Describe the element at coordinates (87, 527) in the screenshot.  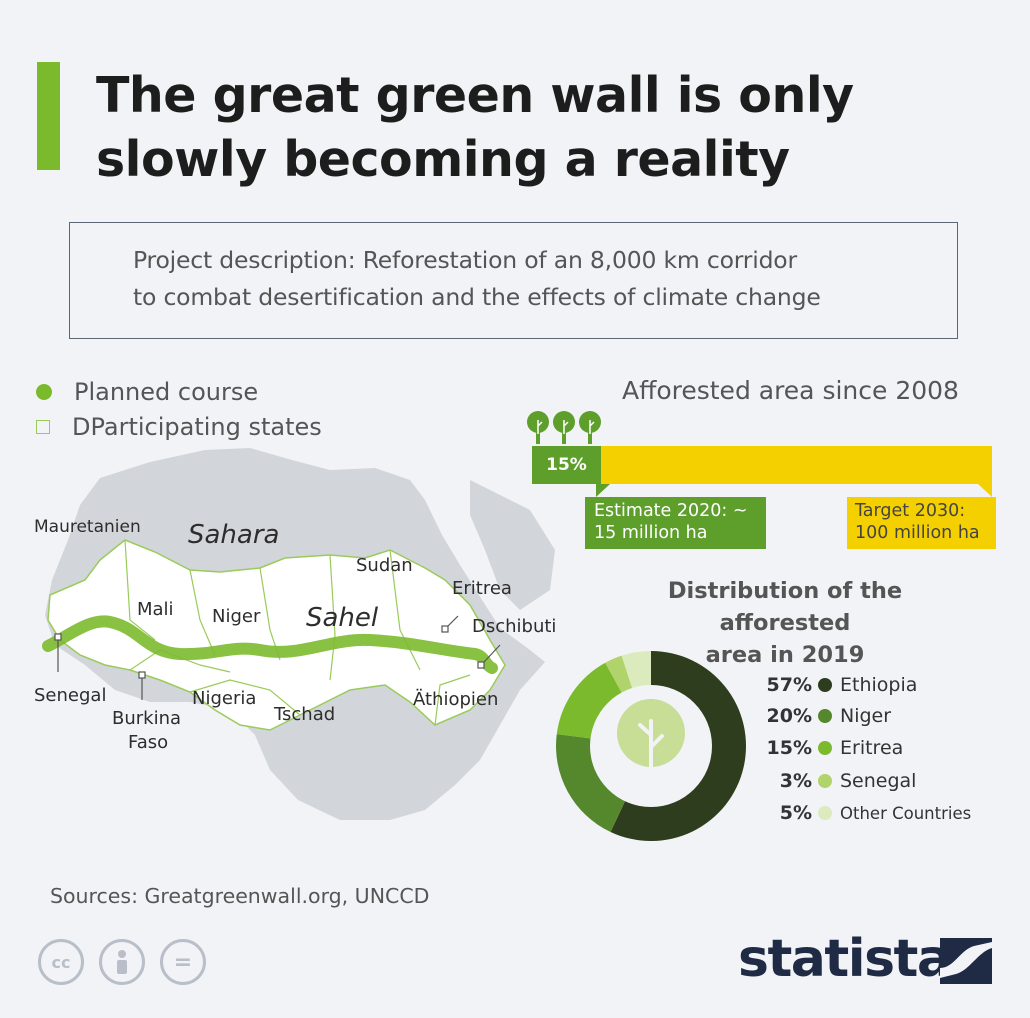
I see `label-mauretanien: Mauretanien` at that location.